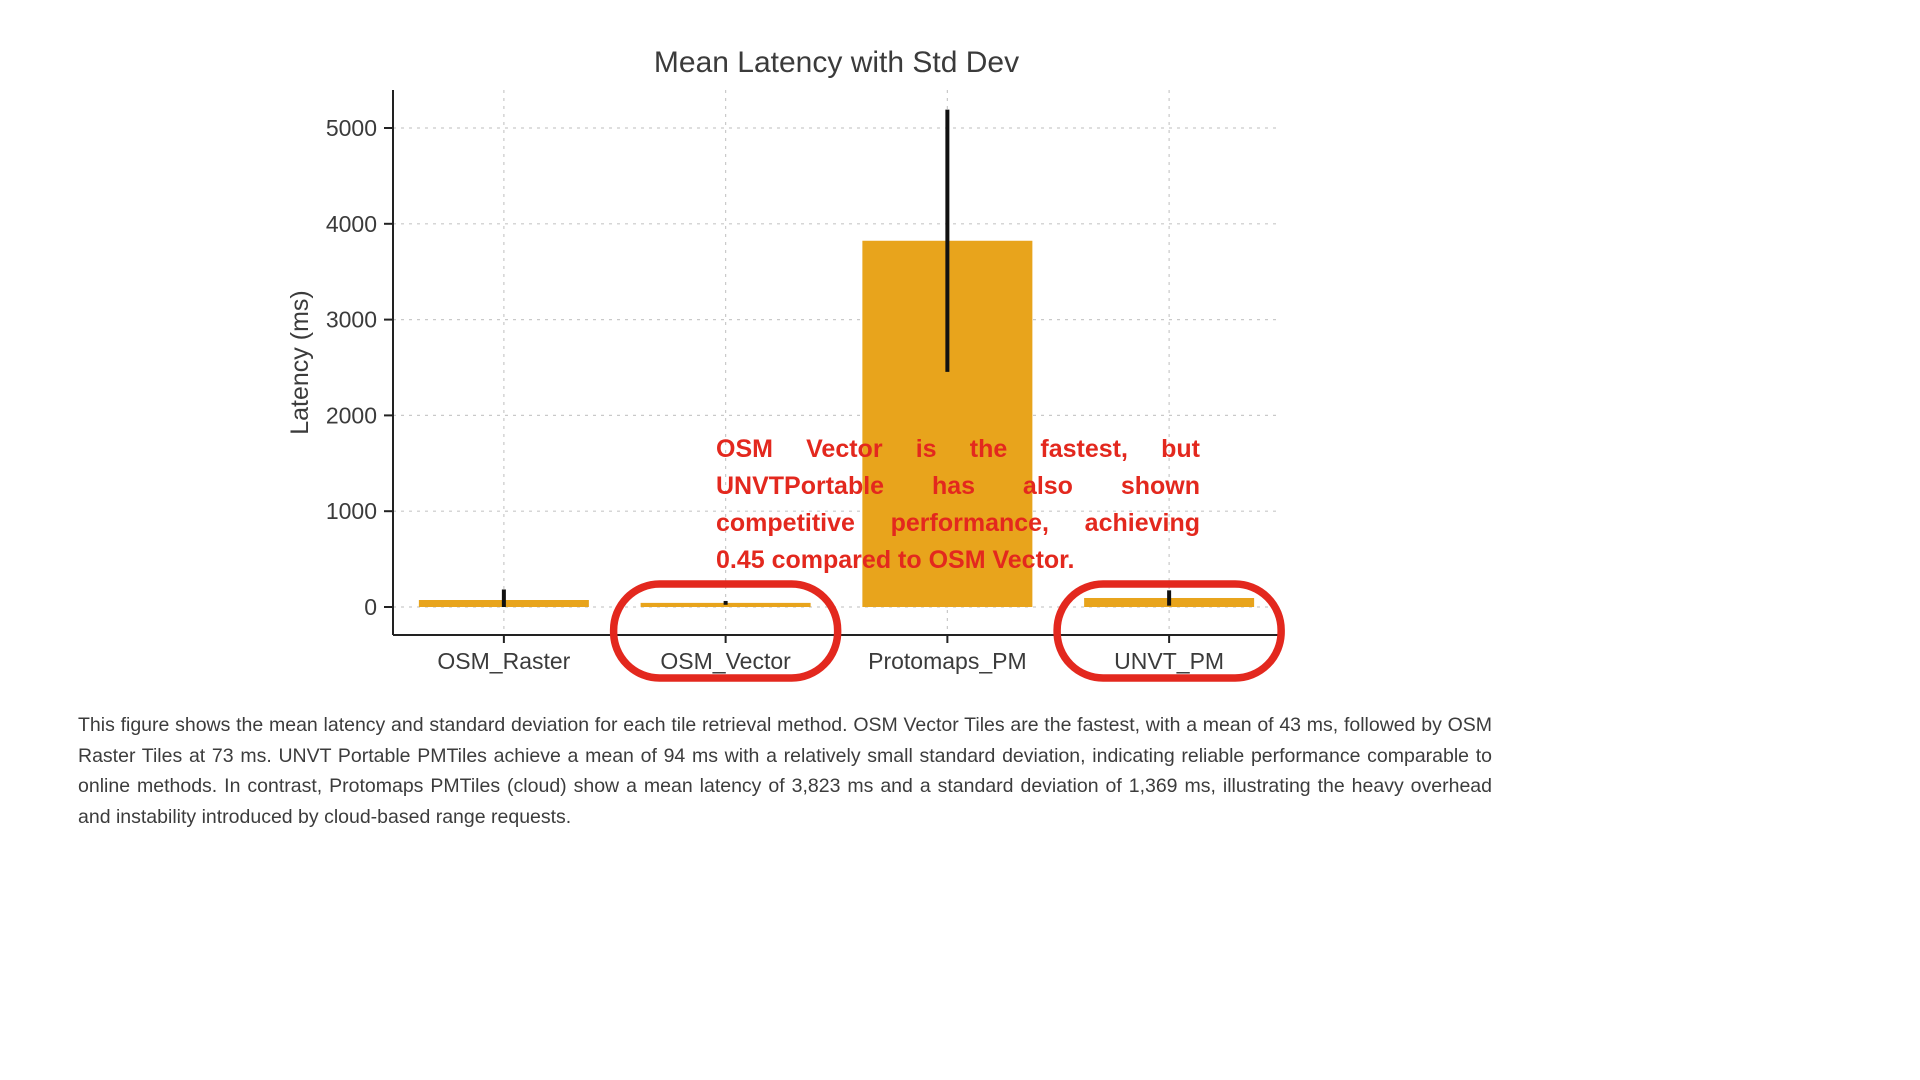 This screenshot has width=1920, height=1080. I want to click on y-tick-label: 5000, so click(351, 128).